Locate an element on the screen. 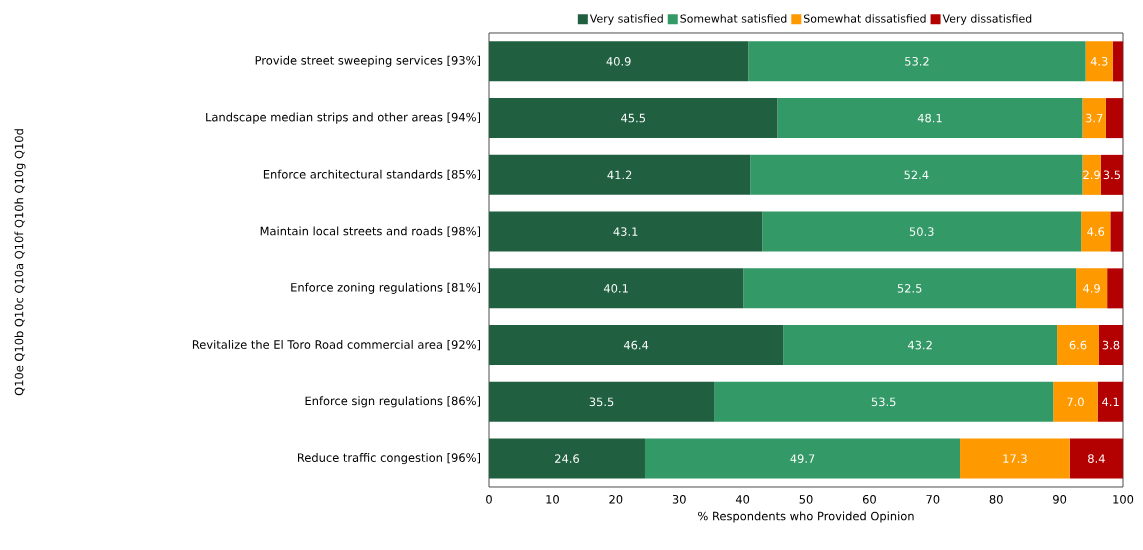 The width and height of the screenshot is (1143, 550). data-label: 48.1 is located at coordinates (929, 118).